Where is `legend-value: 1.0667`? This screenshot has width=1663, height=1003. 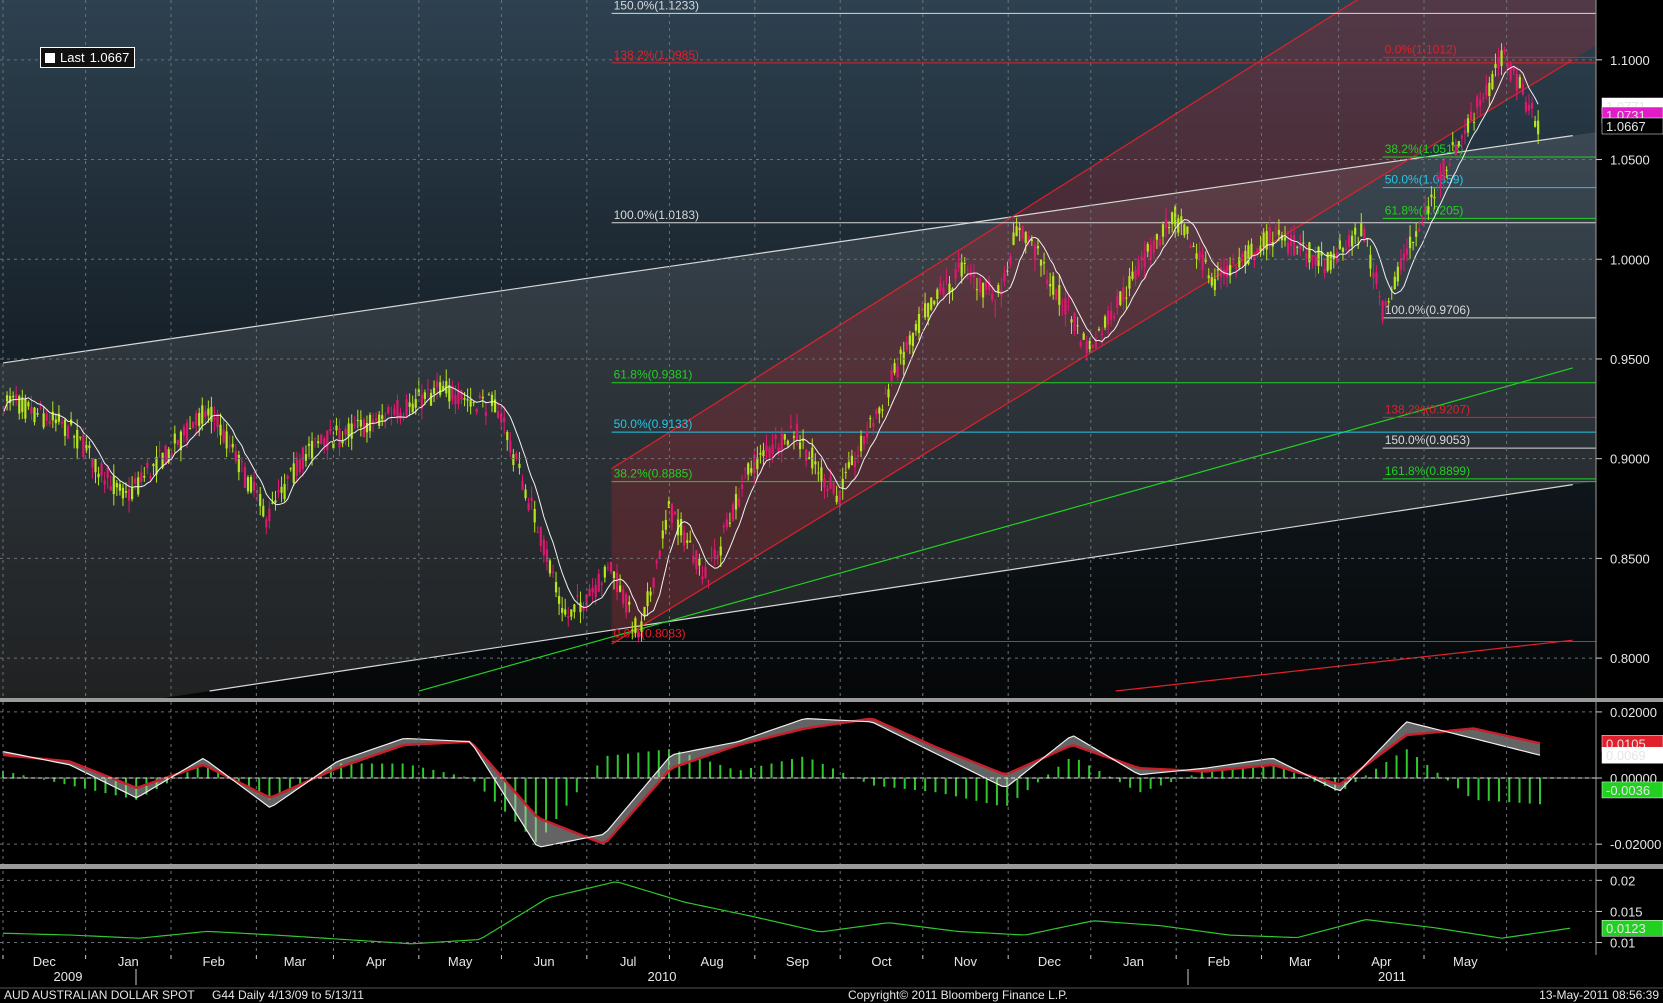 legend-value: 1.0667 is located at coordinates (109, 57).